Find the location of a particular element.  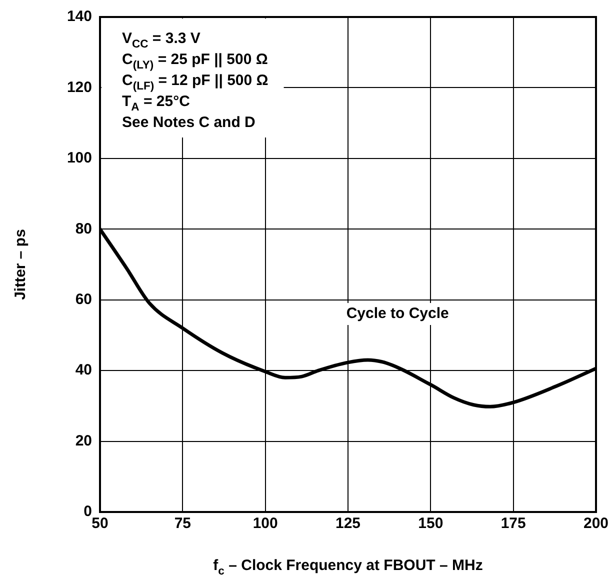

x-tick-label: 75 is located at coordinates (183, 523).